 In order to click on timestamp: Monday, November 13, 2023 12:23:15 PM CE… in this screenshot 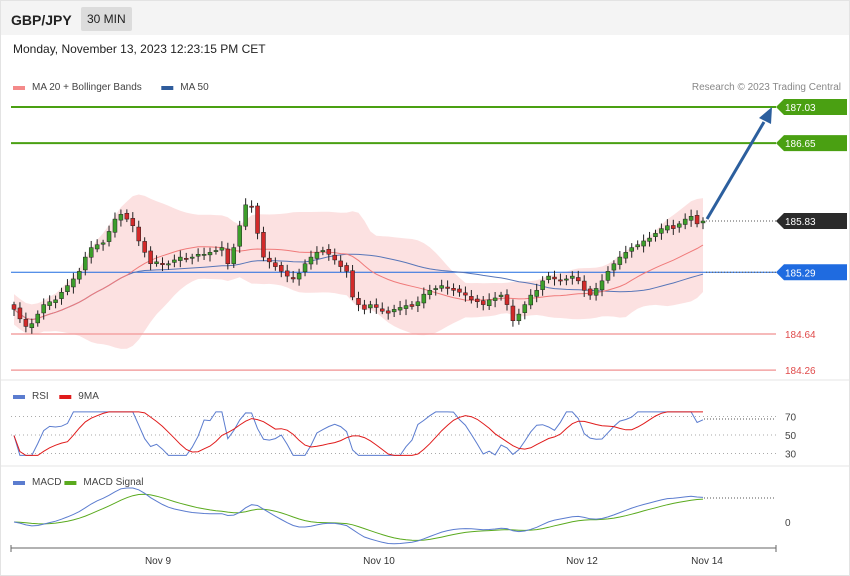, I will do `click(139, 49)`.